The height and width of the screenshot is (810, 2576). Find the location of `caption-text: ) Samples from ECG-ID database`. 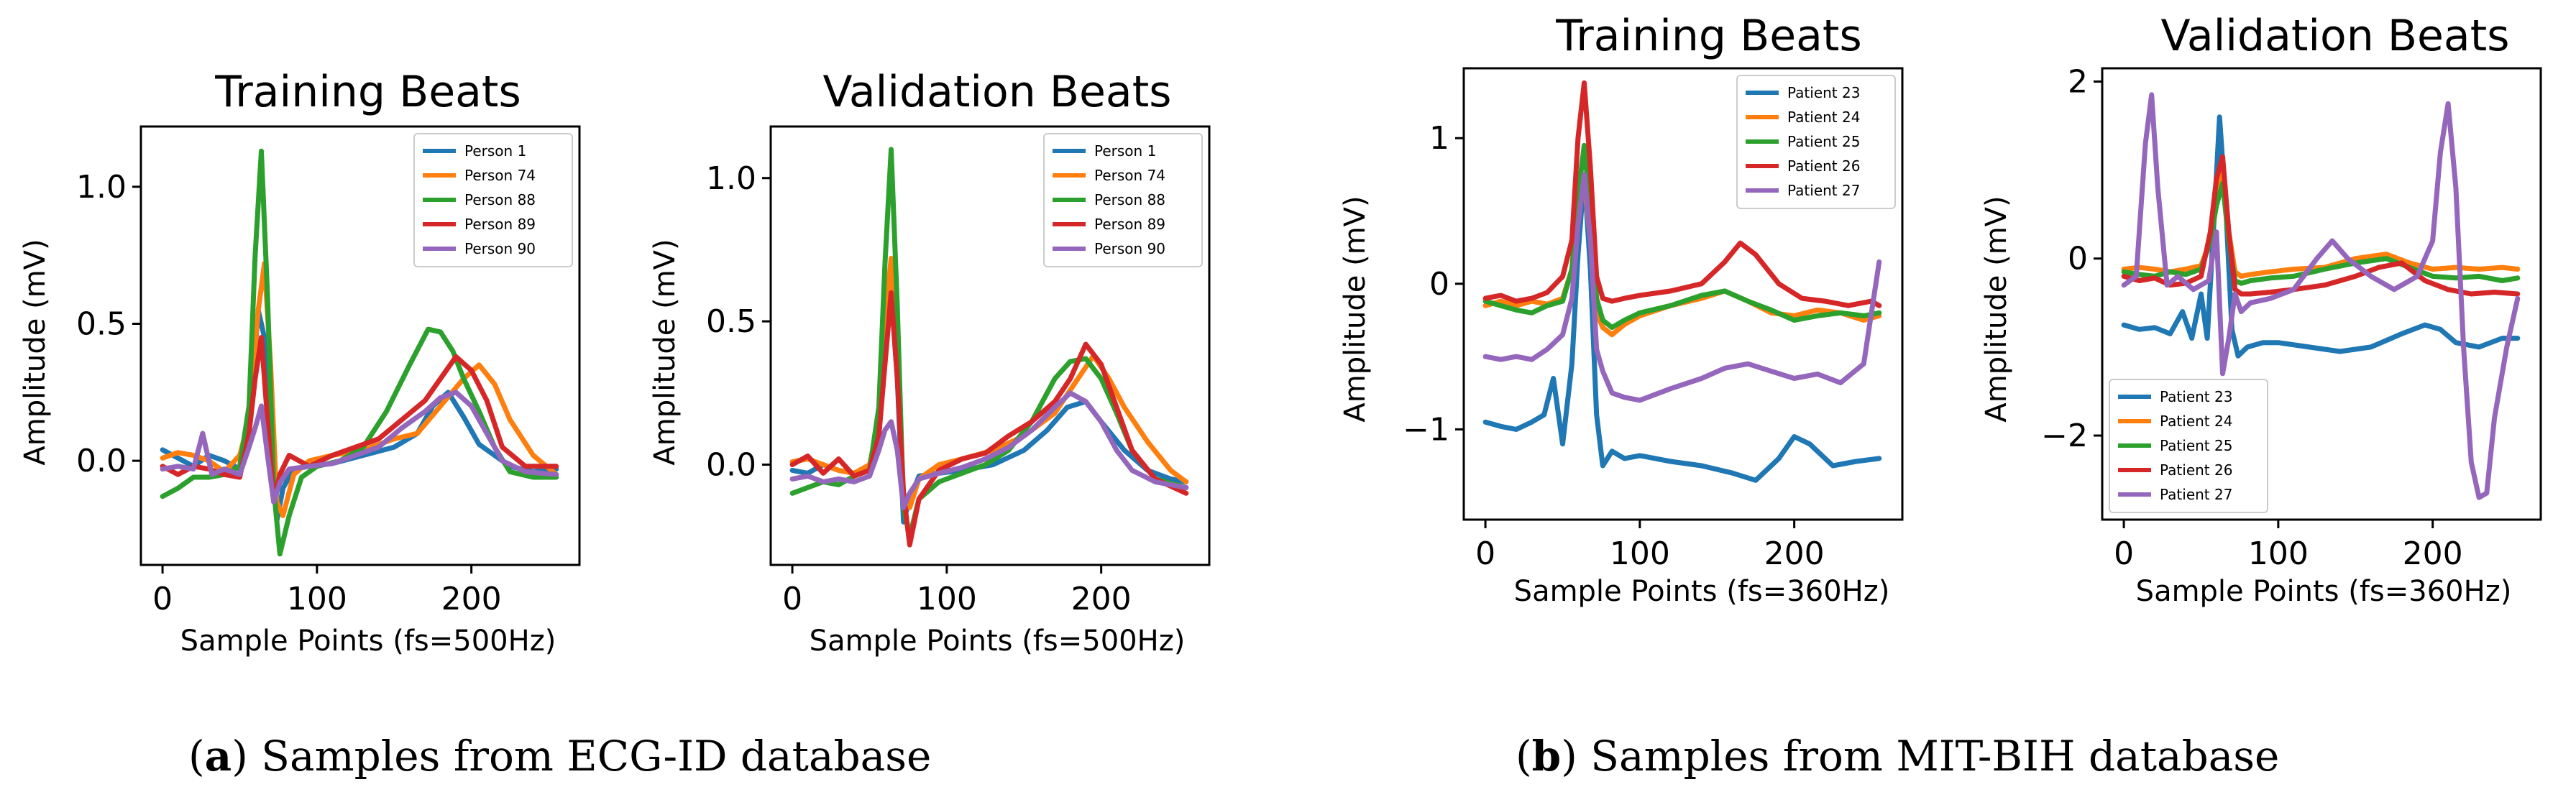

caption-text: ) Samples from ECG-ID database is located at coordinates (582, 756).